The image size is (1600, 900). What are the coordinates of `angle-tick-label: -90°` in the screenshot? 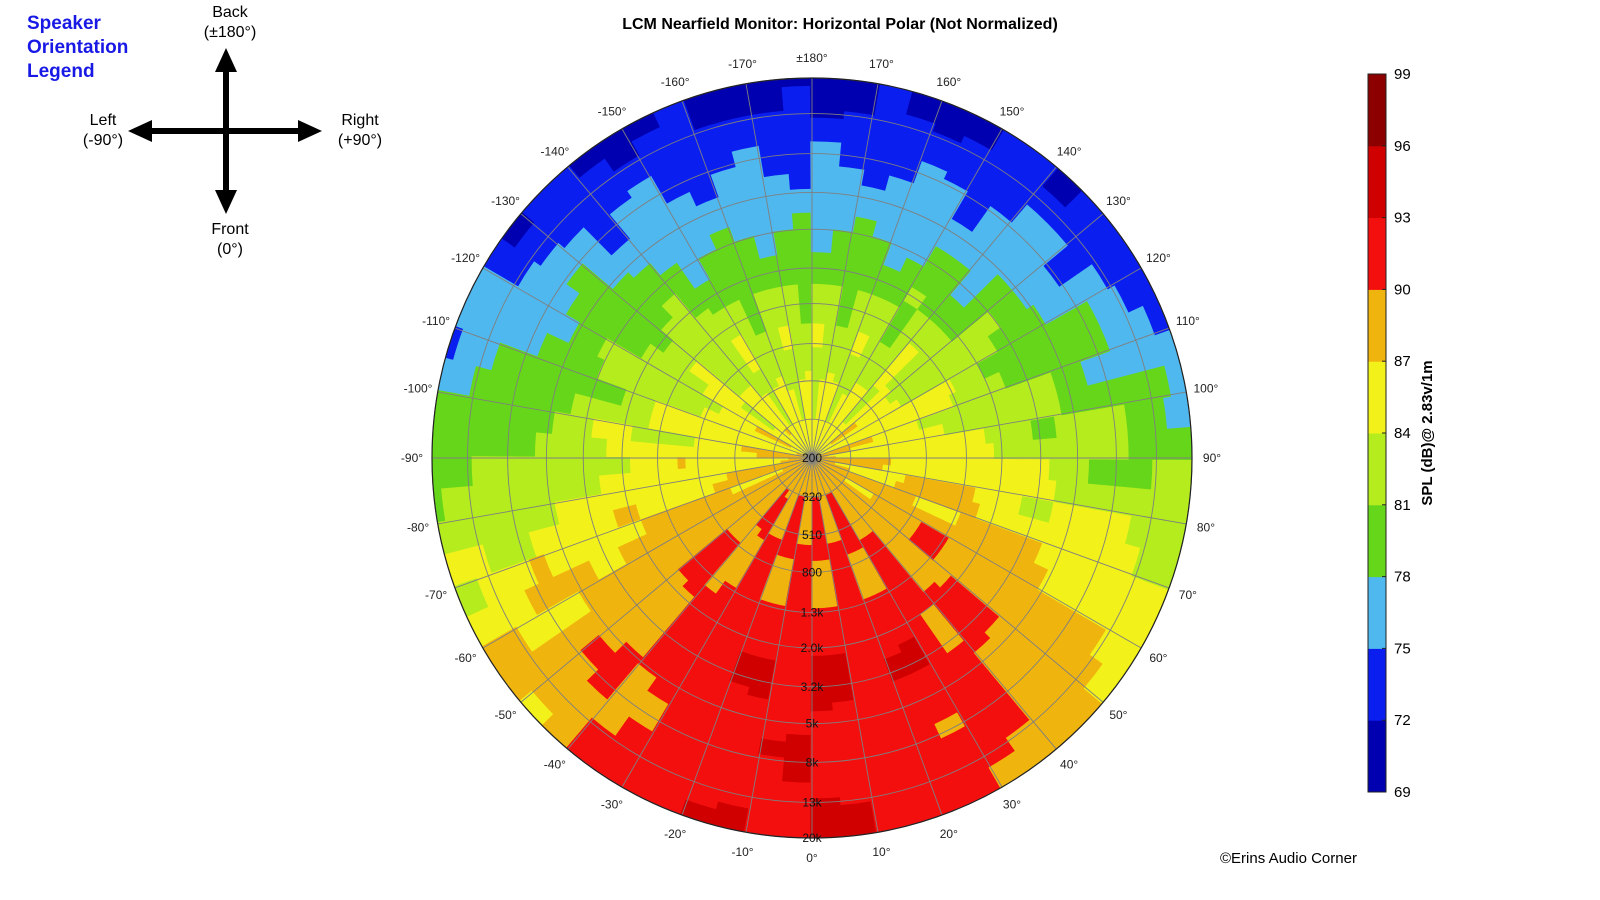 It's located at (412, 458).